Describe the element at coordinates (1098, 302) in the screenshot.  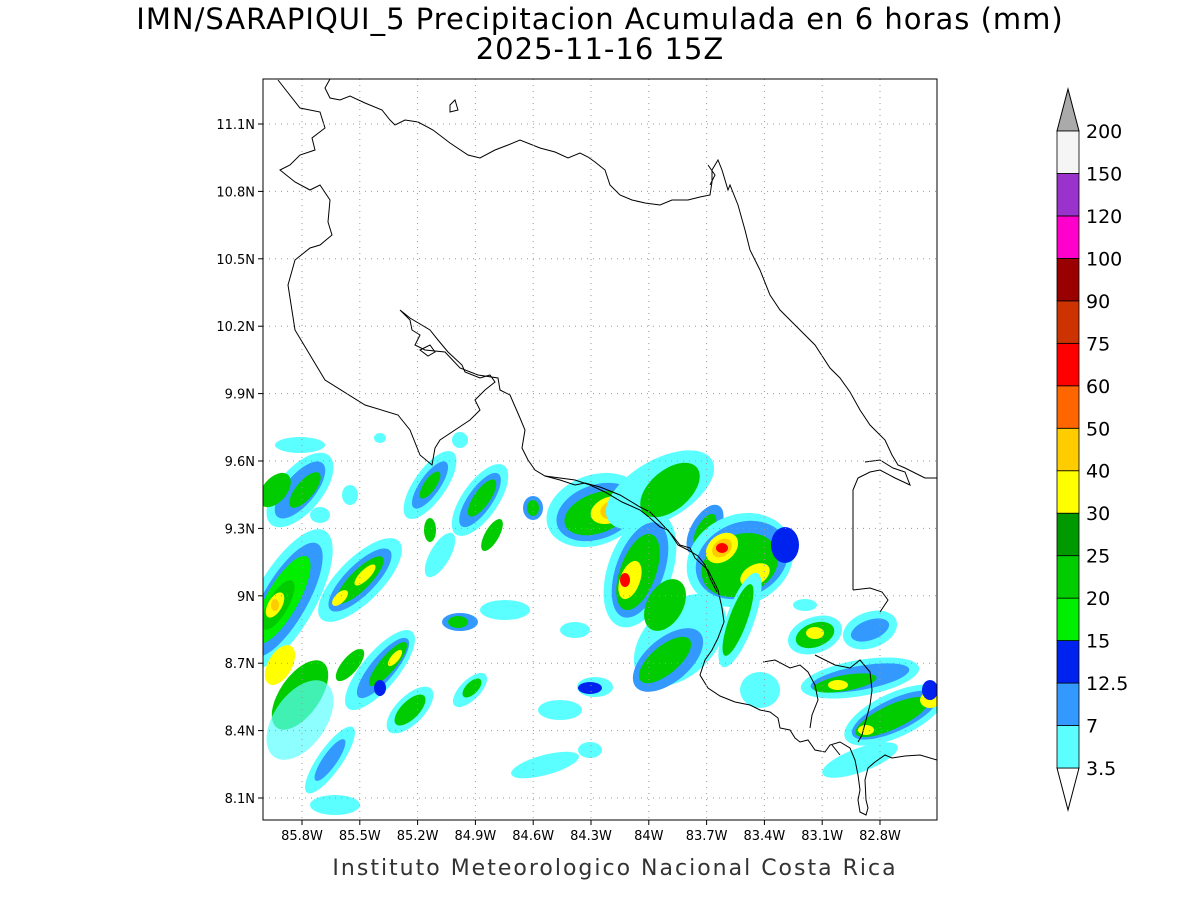
I see `colorbar-level-label: 90` at that location.